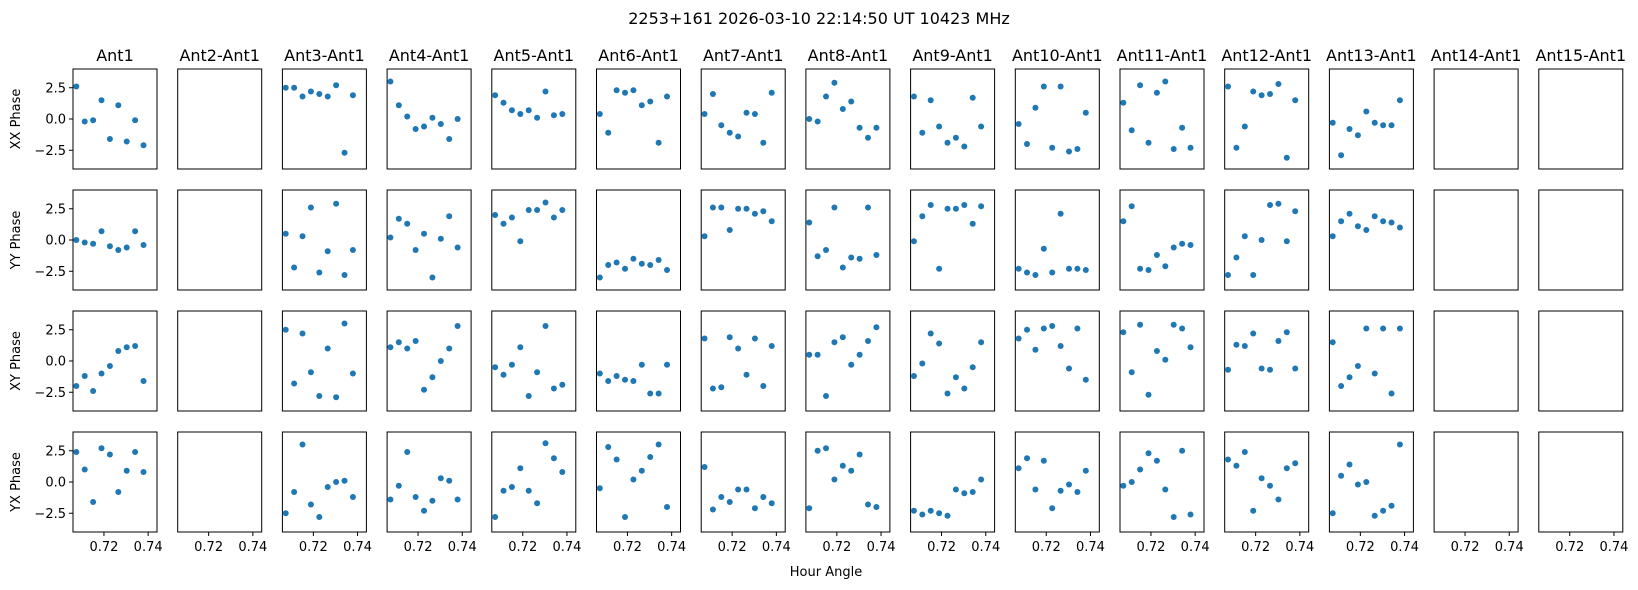 Image resolution: width=1638 pixels, height=590 pixels. I want to click on y-tick-label: 2.5, so click(55, 88).